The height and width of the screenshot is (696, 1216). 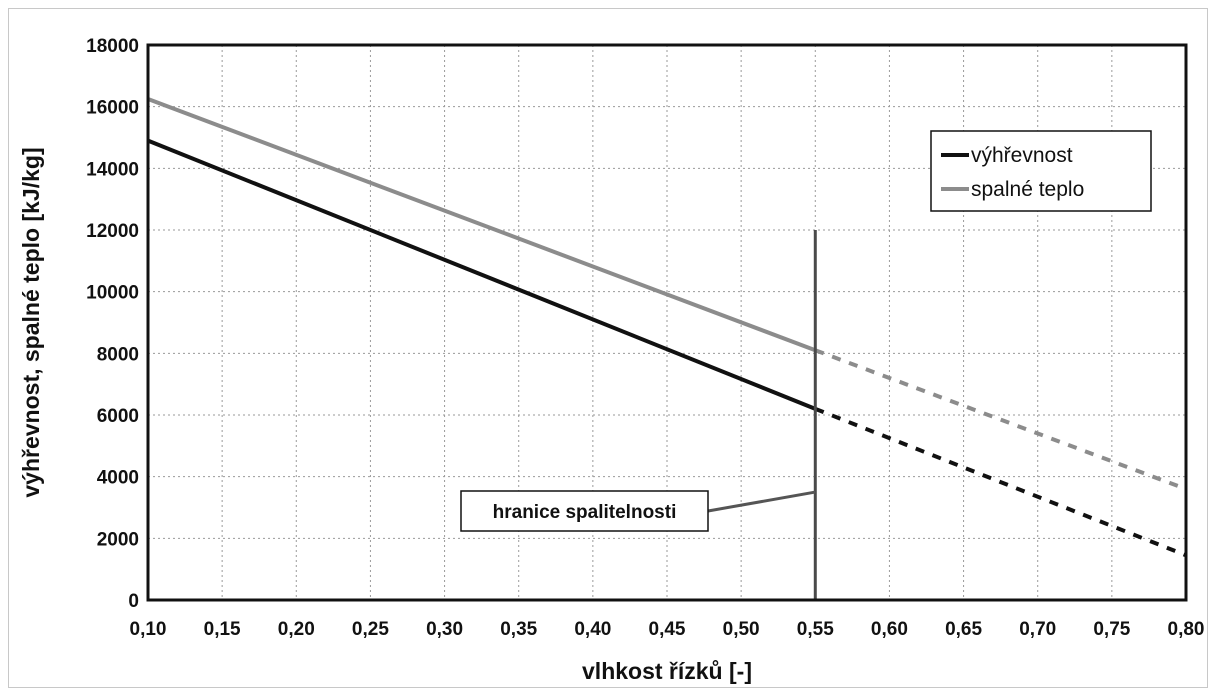 I want to click on x-tick-label: 0,10, so click(x=148, y=629).